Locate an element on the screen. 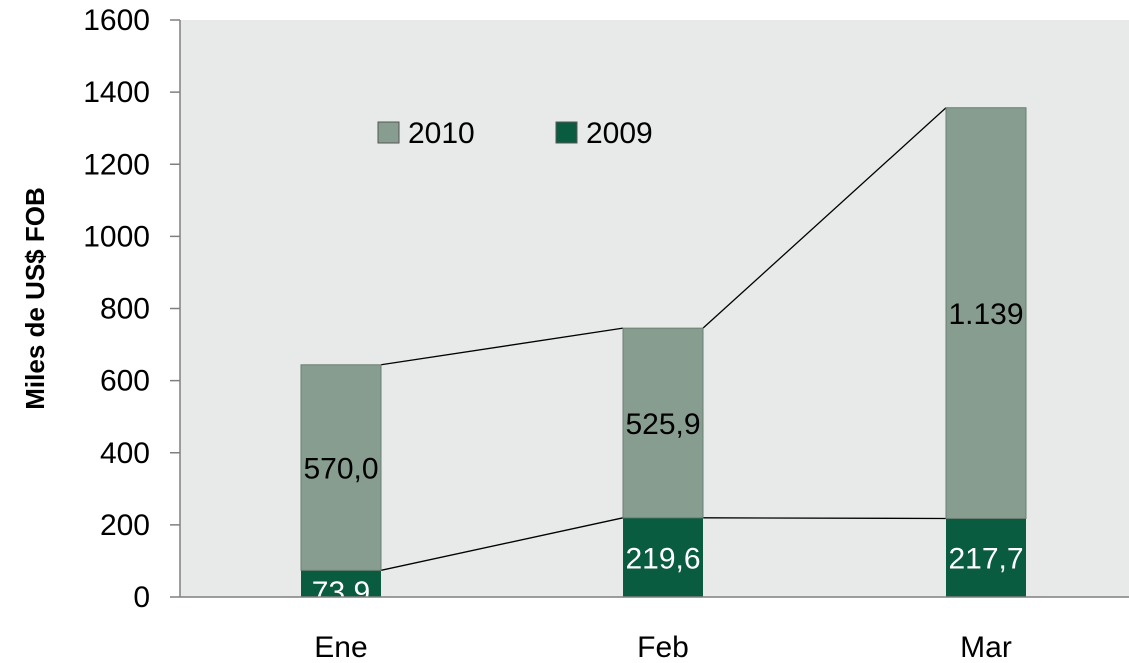  y-tick-label: 600 is located at coordinates (125, 381).